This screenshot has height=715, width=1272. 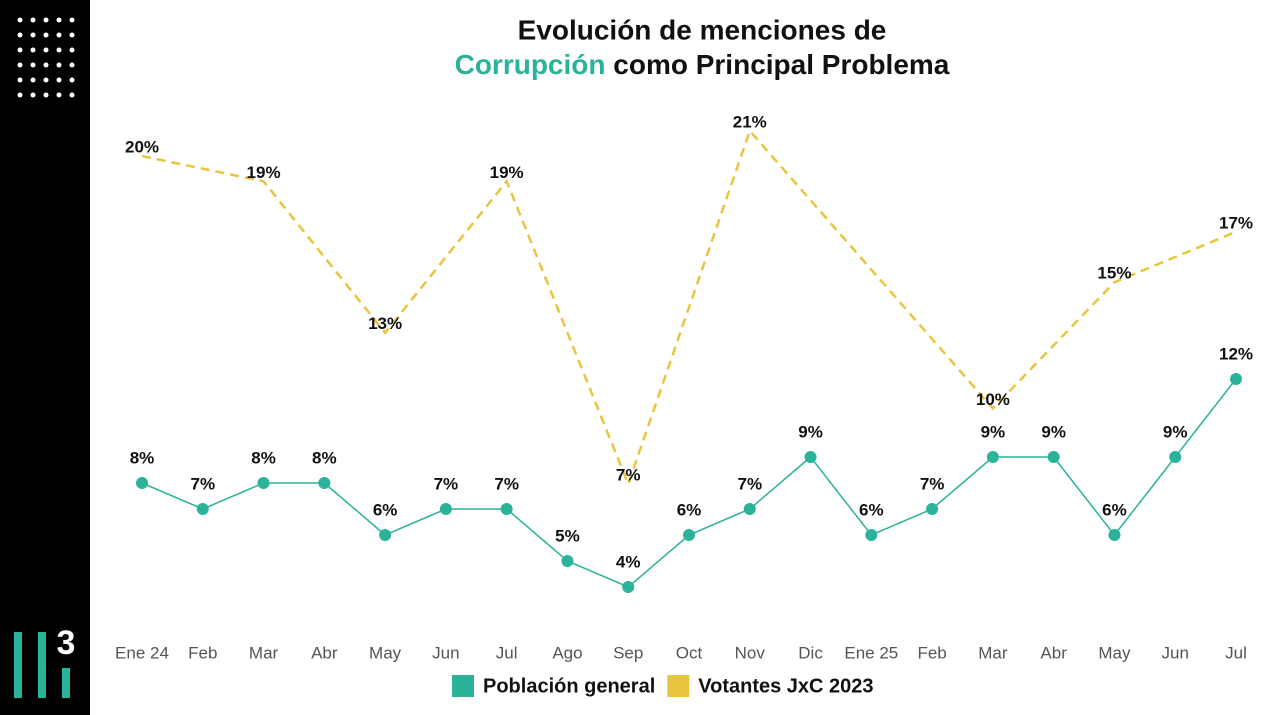 I want to click on logo: 3, so click(x=44, y=661).